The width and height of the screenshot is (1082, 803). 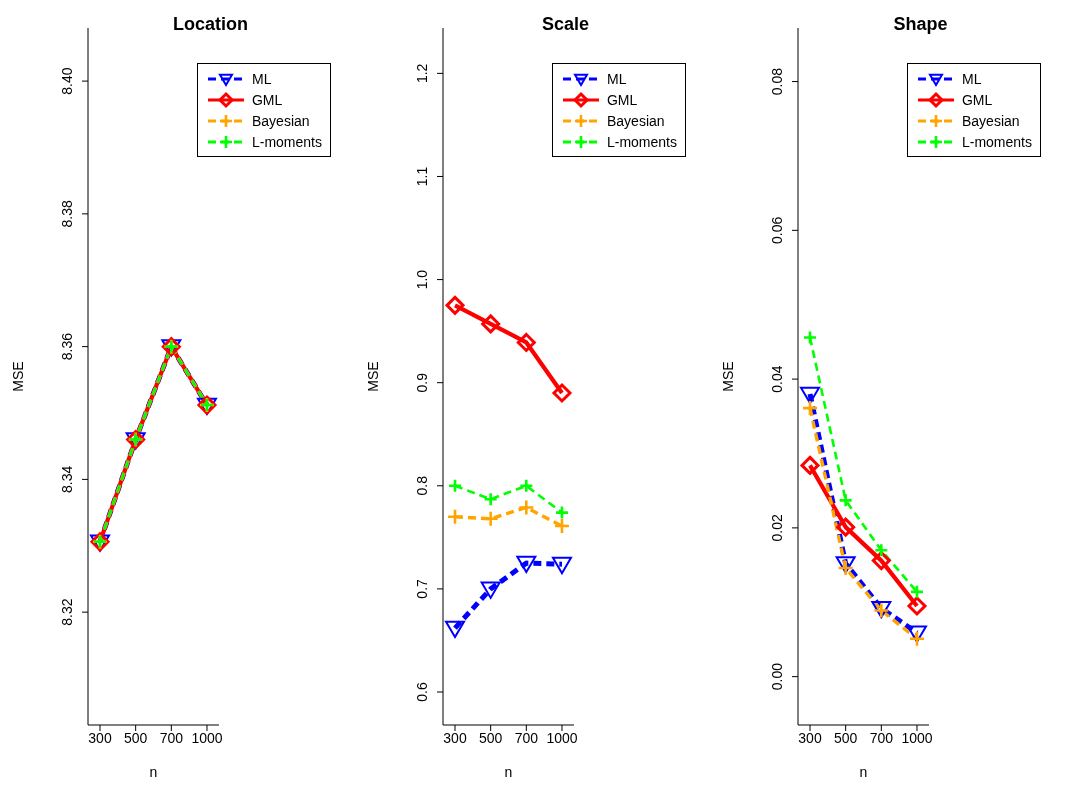 I want to click on chart-title: Scale, so click(x=565, y=24).